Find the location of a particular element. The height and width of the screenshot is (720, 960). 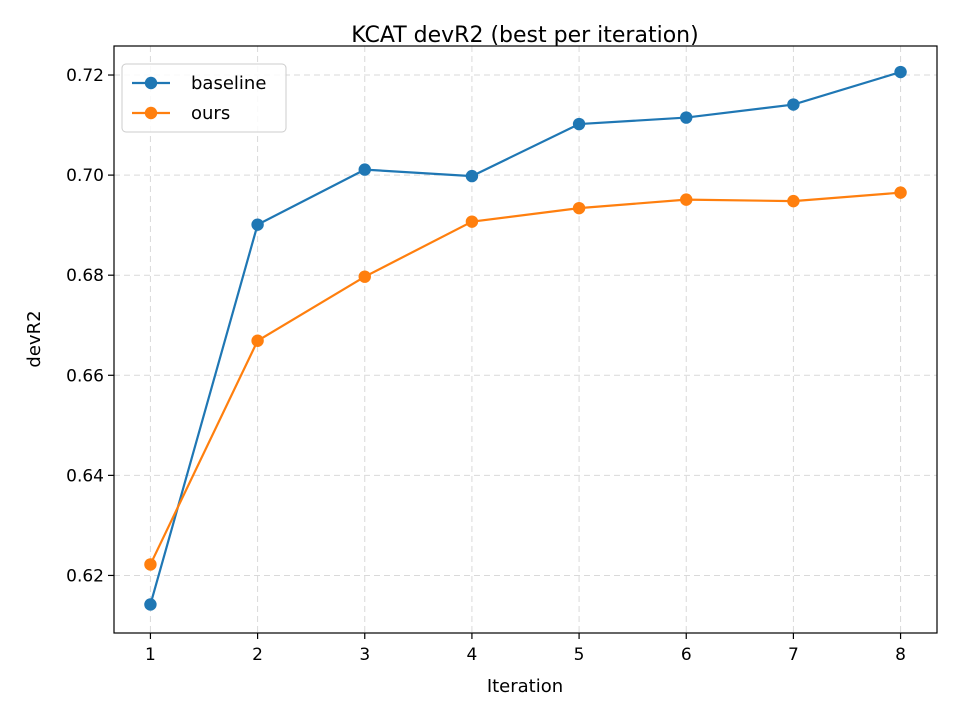

legend-item-baseline: baseline is located at coordinates (199, 83).